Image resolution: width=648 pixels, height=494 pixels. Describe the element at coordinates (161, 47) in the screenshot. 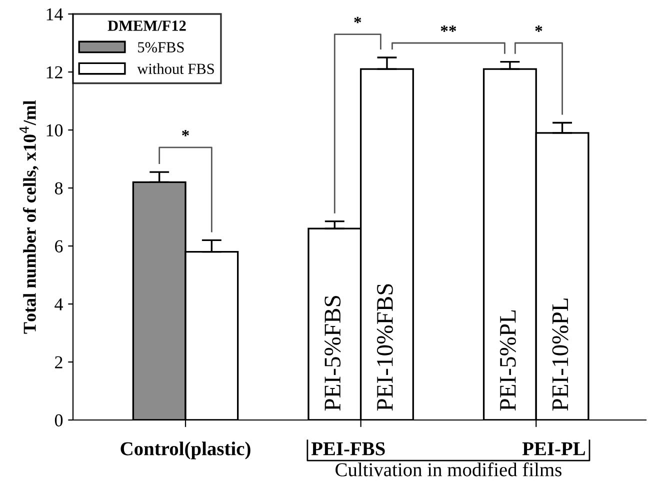

I see `legend-label: 5%FBS` at that location.